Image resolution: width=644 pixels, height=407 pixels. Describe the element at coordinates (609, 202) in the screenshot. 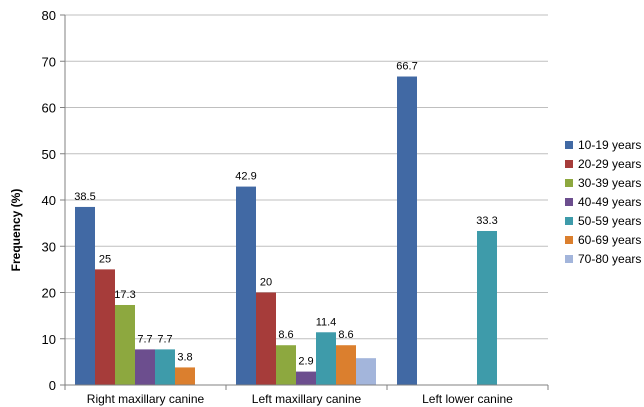

I see `legend-label: 40-49 years` at that location.